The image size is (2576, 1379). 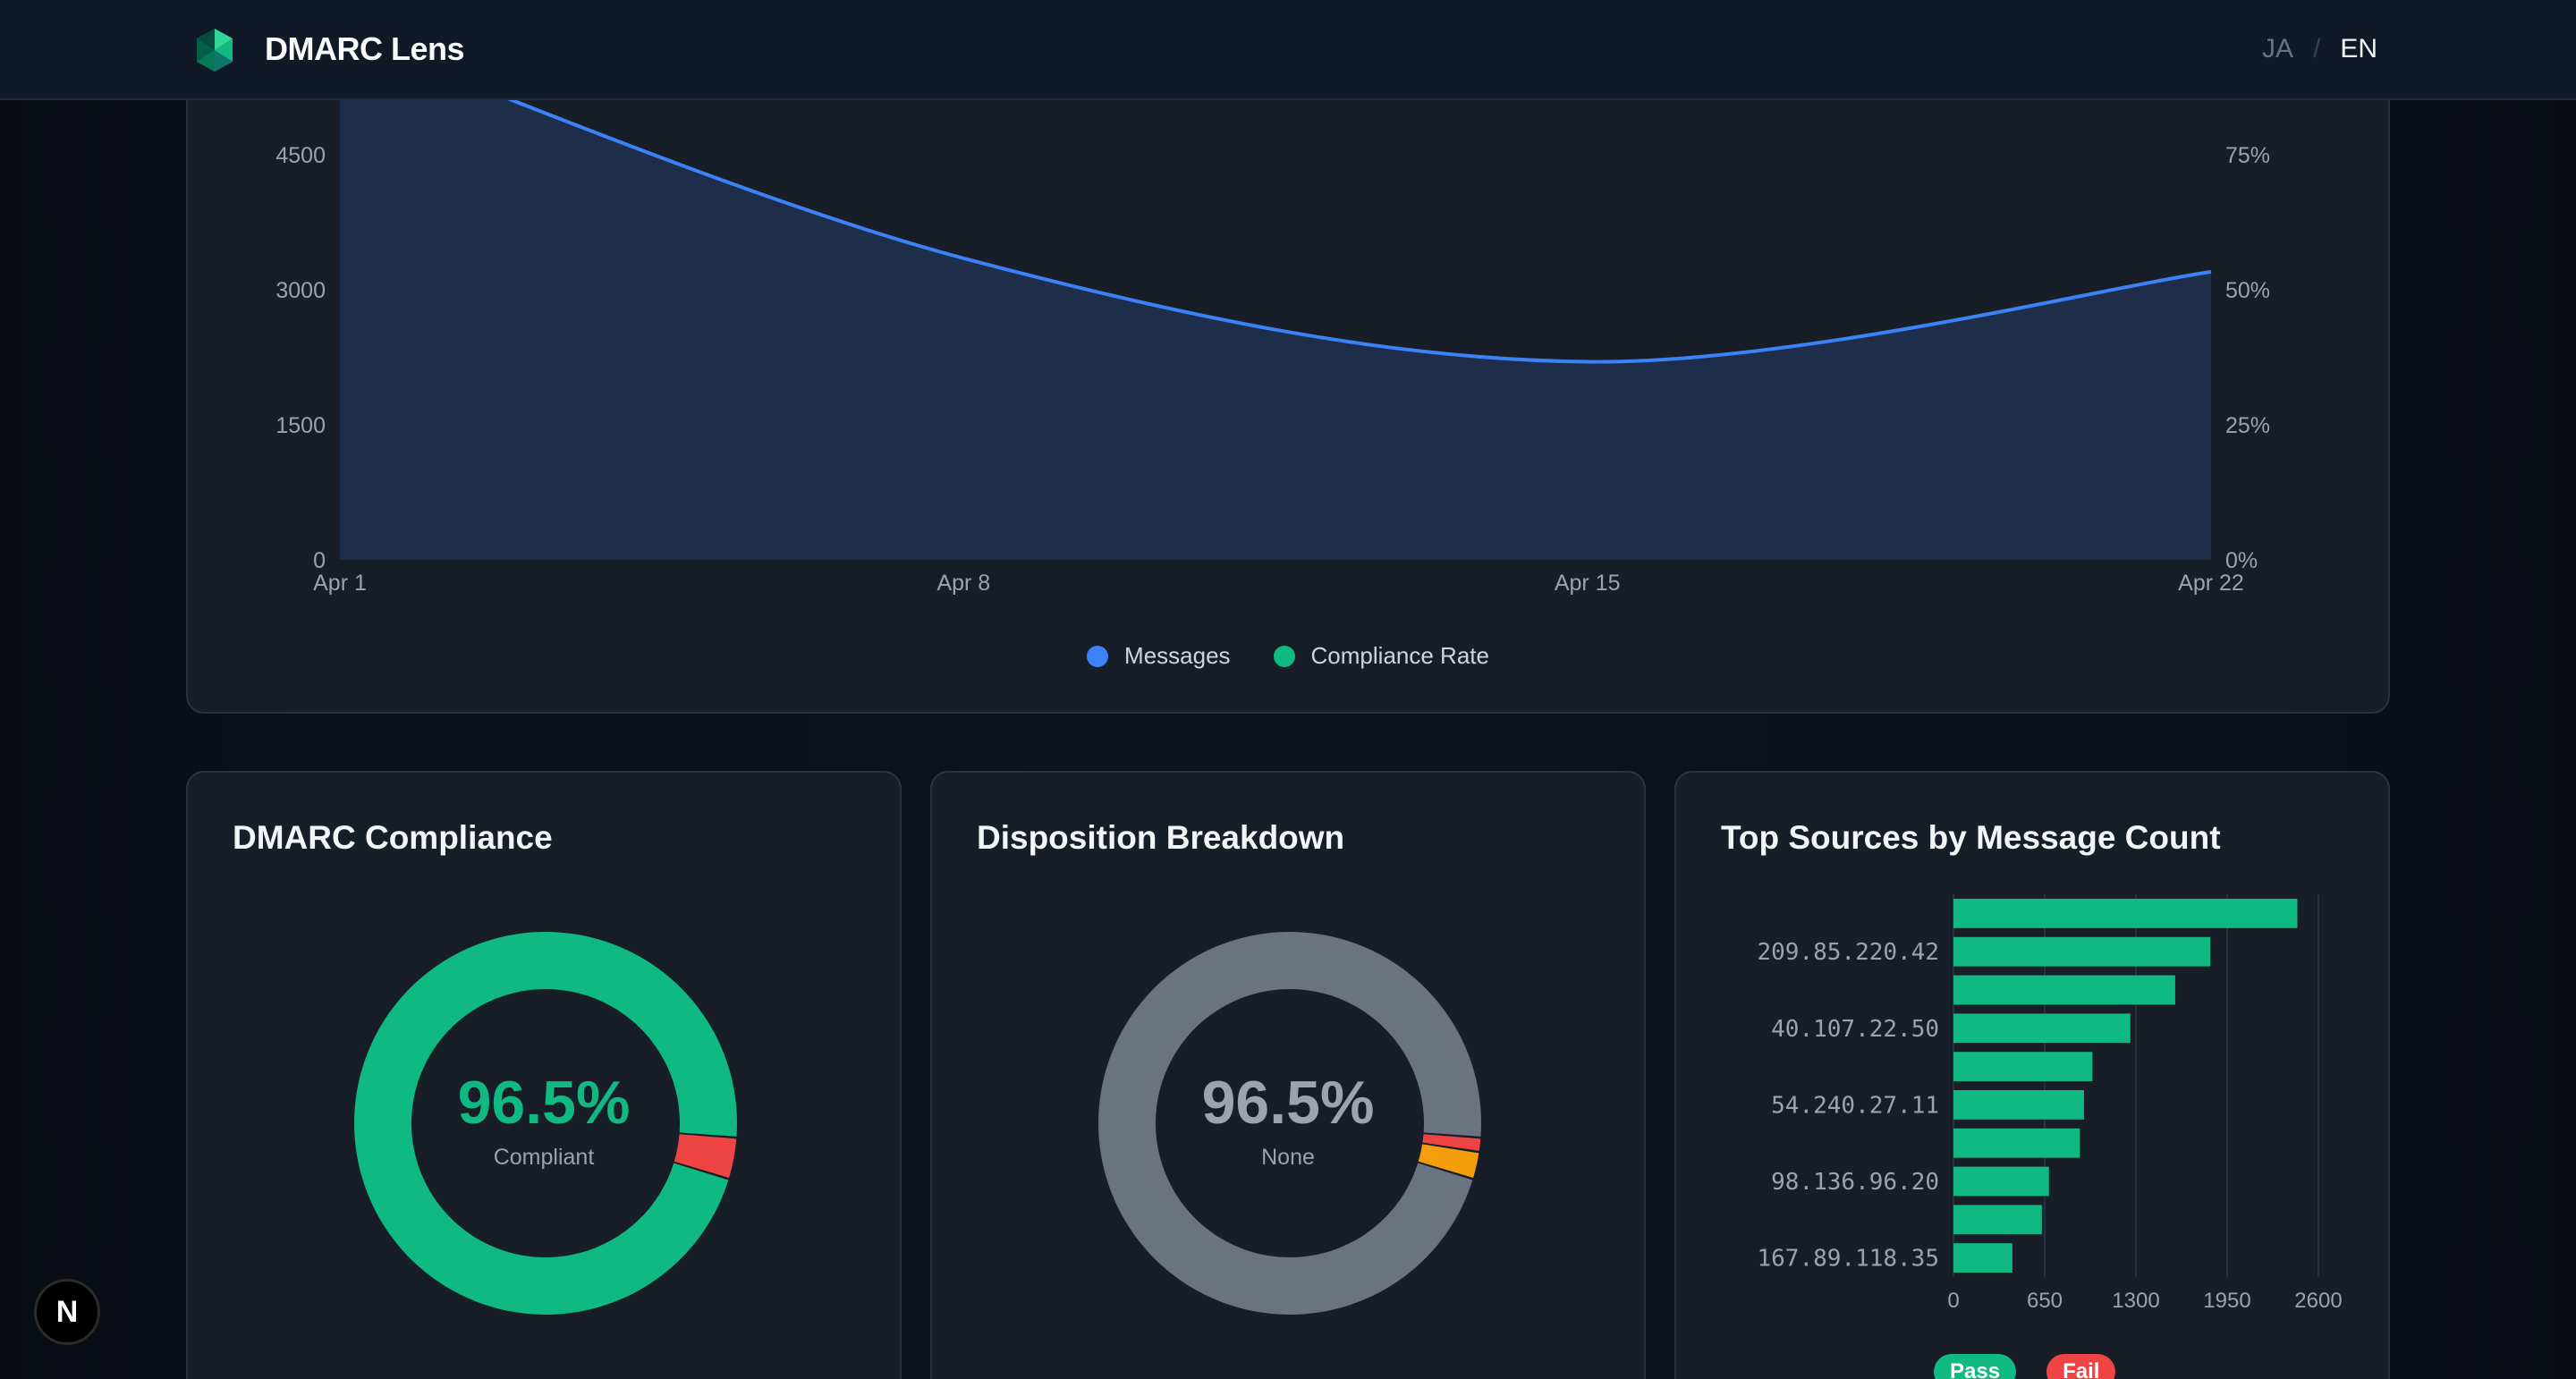 What do you see at coordinates (2081, 1366) in the screenshot?
I see `fail-badge: Fail` at bounding box center [2081, 1366].